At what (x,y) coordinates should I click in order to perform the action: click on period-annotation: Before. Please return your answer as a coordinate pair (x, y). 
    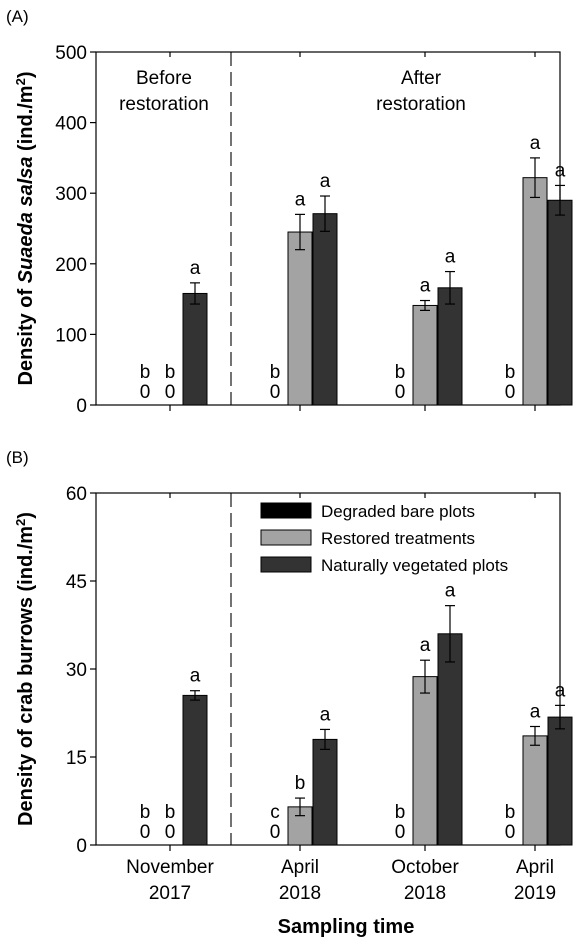
    Looking at the image, I should click on (164, 78).